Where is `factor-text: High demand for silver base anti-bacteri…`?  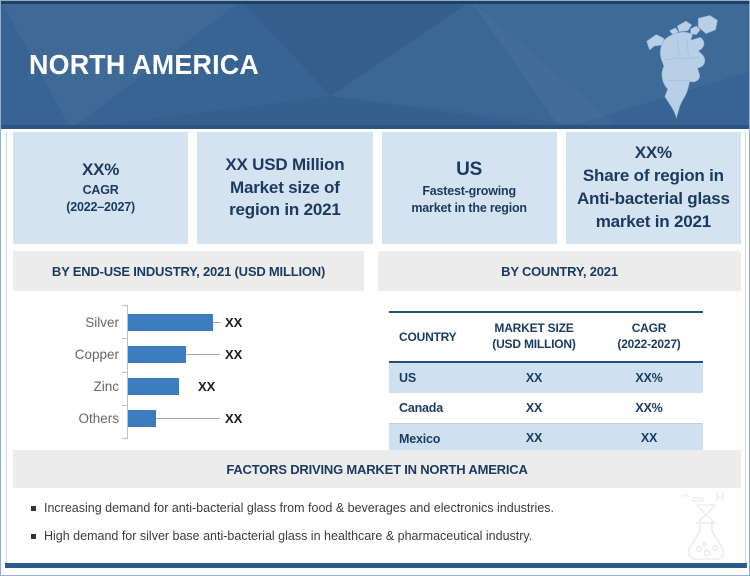 factor-text: High demand for silver base anti-bacteri… is located at coordinates (288, 536).